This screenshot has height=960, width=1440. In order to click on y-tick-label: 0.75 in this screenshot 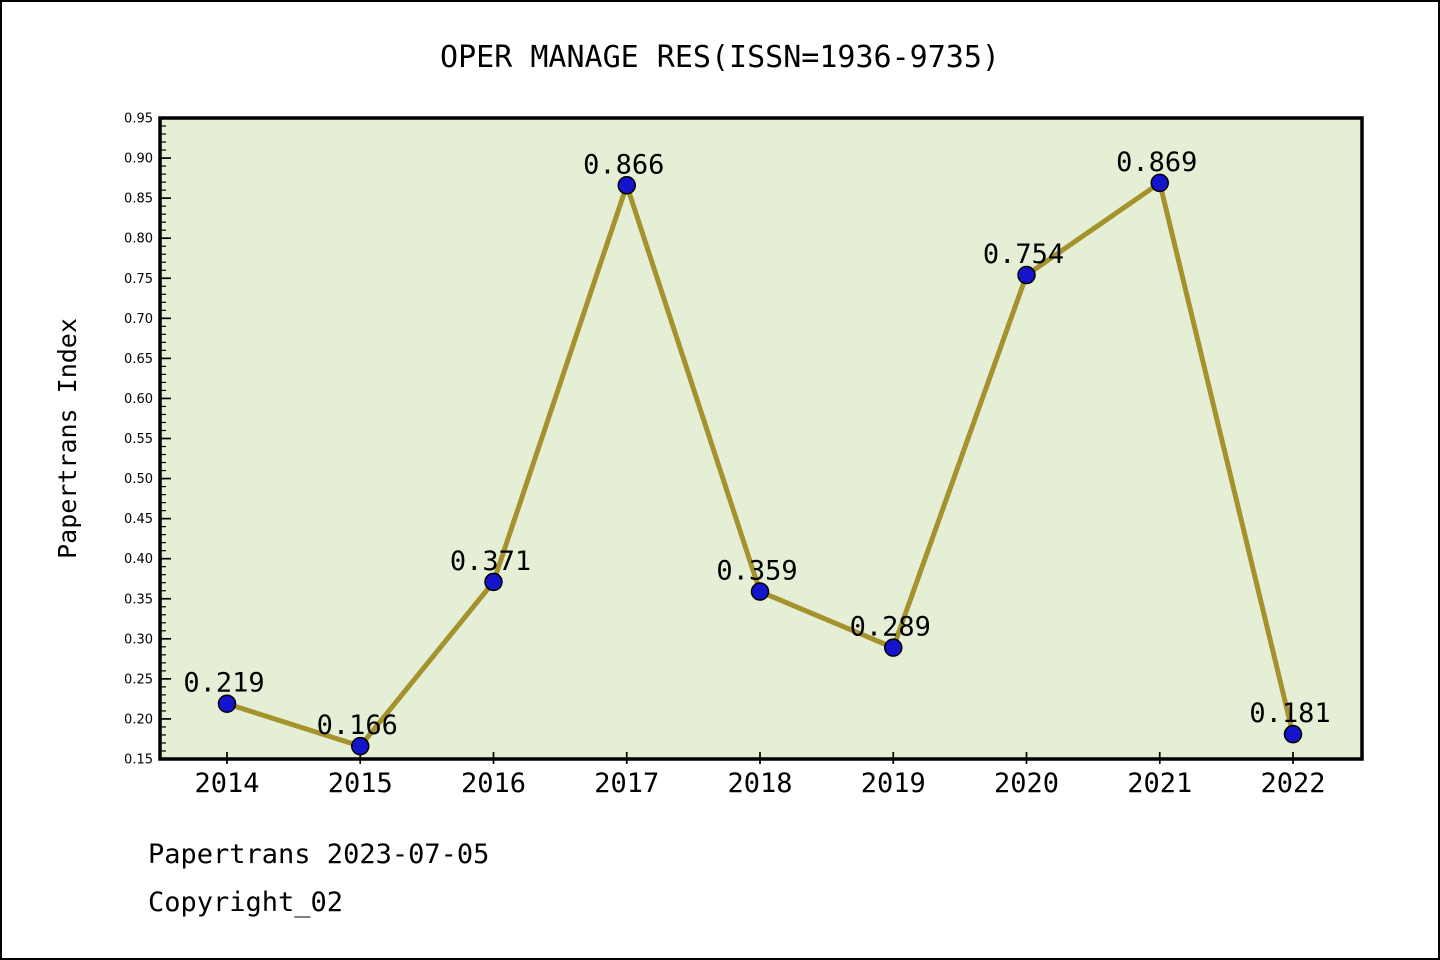, I will do `click(138, 279)`.